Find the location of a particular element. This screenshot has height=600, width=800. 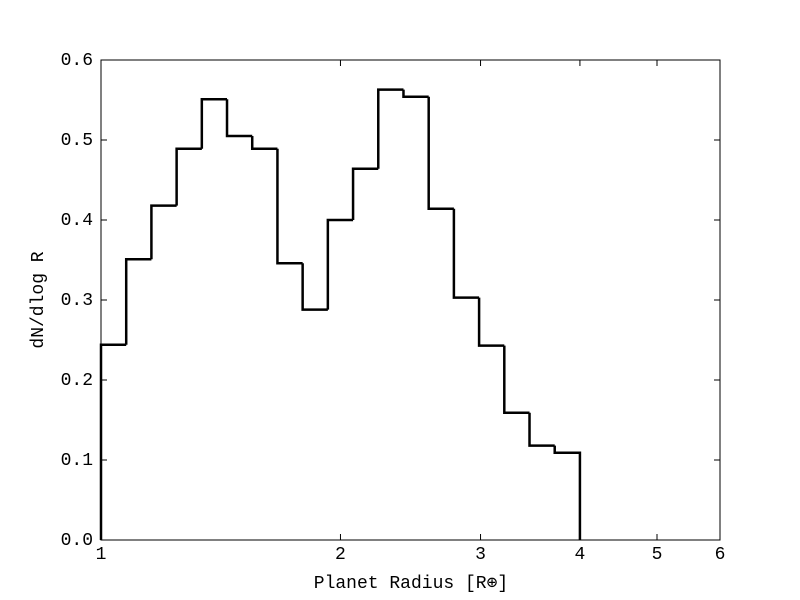

y-tick-label: 0.1 is located at coordinates (77, 461).